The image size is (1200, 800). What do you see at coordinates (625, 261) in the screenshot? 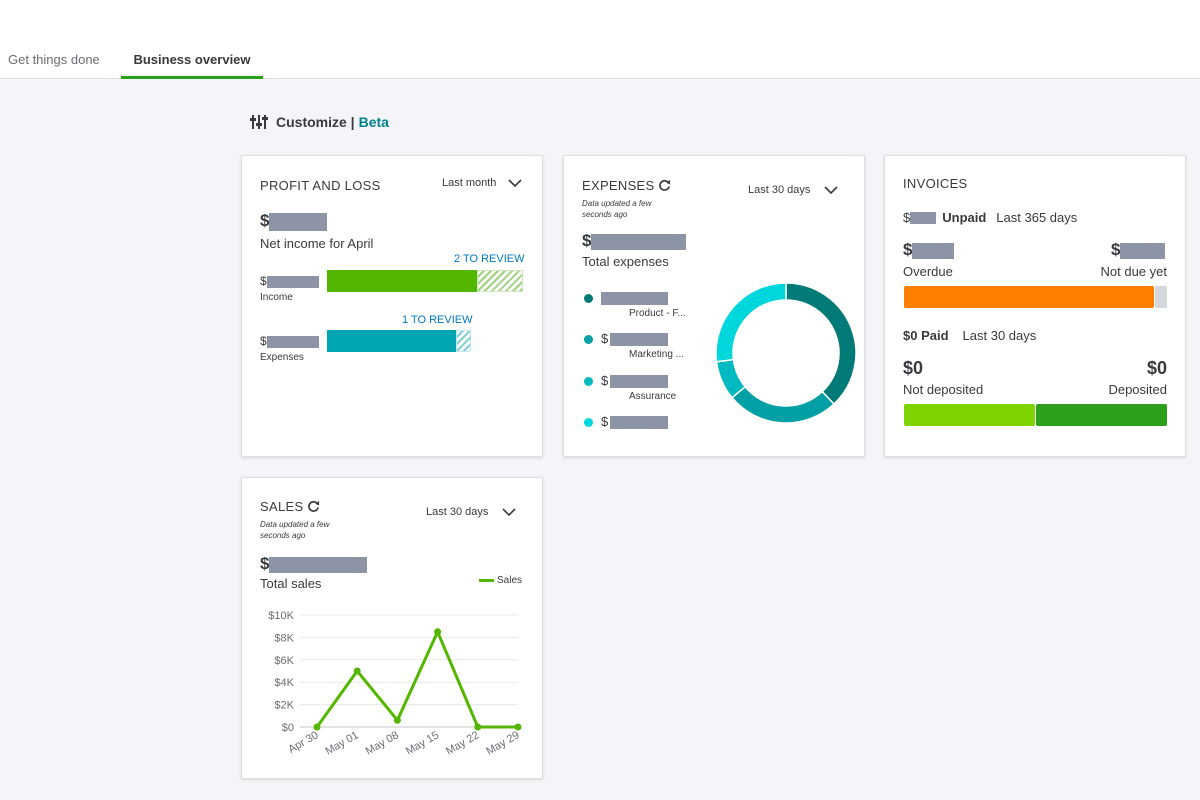
I see `total-expenses-label: Total expenses` at bounding box center [625, 261].